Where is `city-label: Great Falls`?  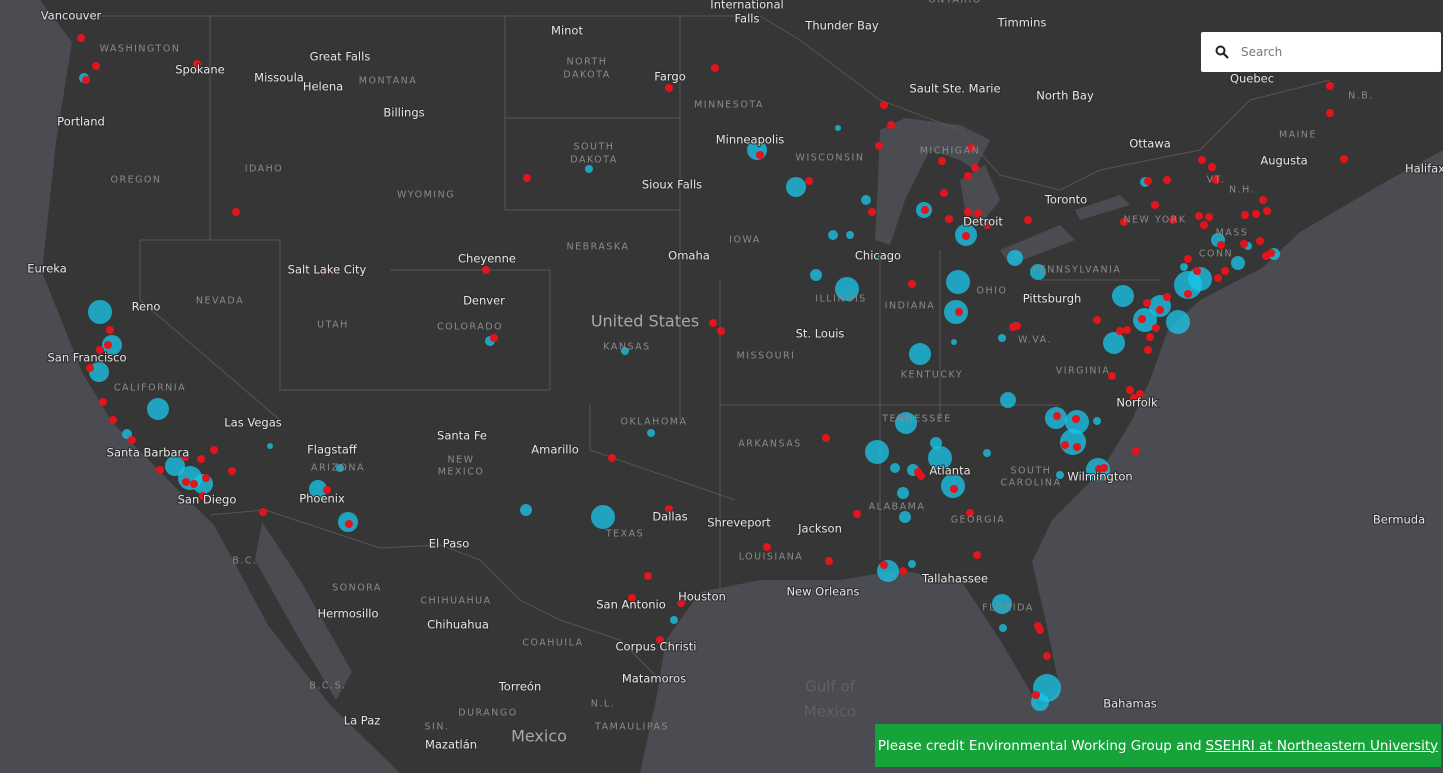 city-label: Great Falls is located at coordinates (340, 57).